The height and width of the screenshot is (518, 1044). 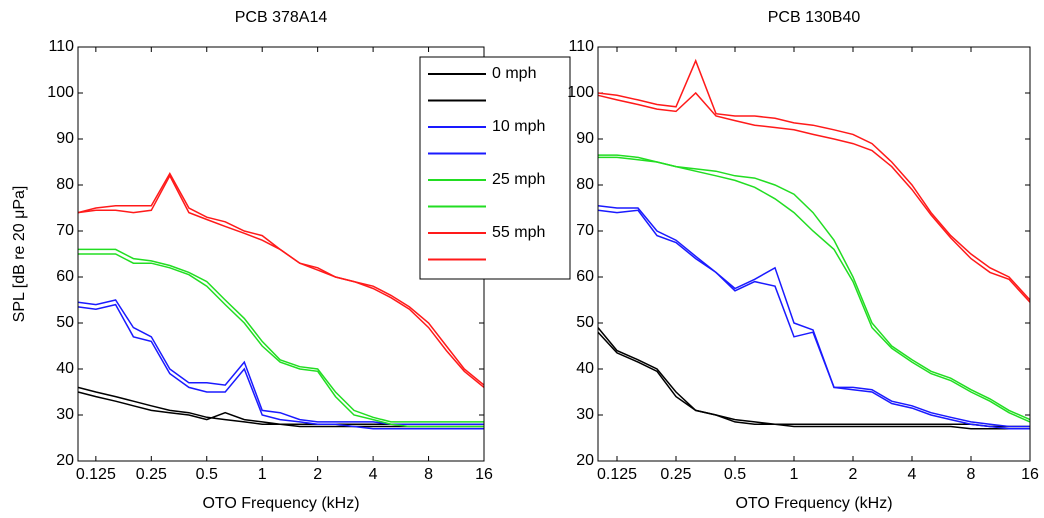 I want to click on legend-label: 0 mph, so click(x=514, y=73).